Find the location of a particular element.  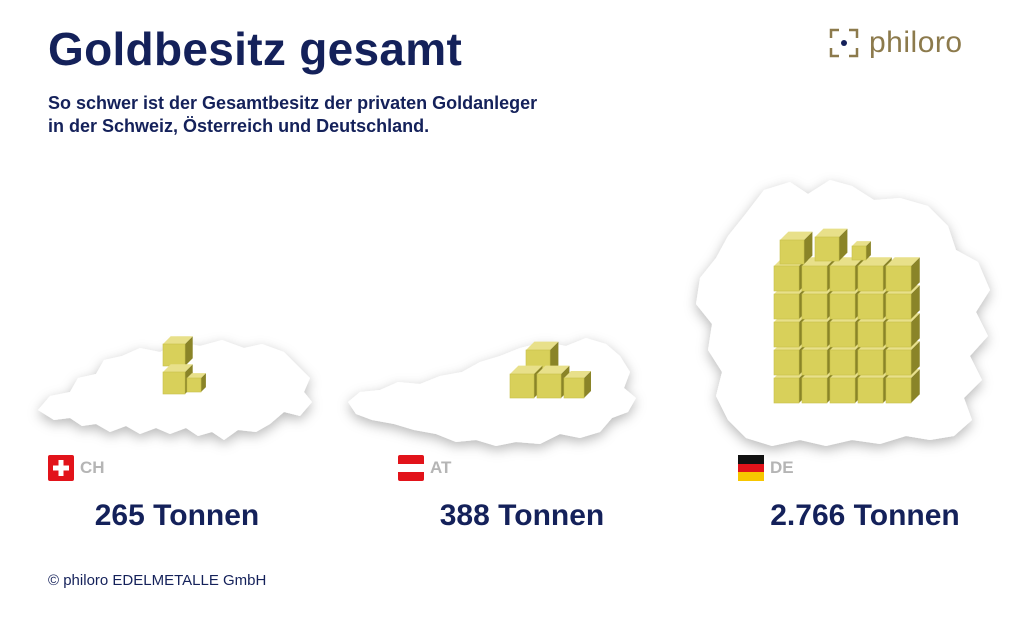

country-code-at: AT is located at coordinates (441, 467).